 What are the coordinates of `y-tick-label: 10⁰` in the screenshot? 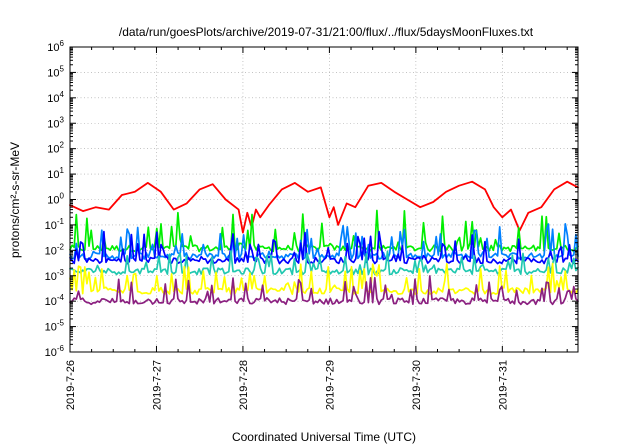 It's located at (55, 199).